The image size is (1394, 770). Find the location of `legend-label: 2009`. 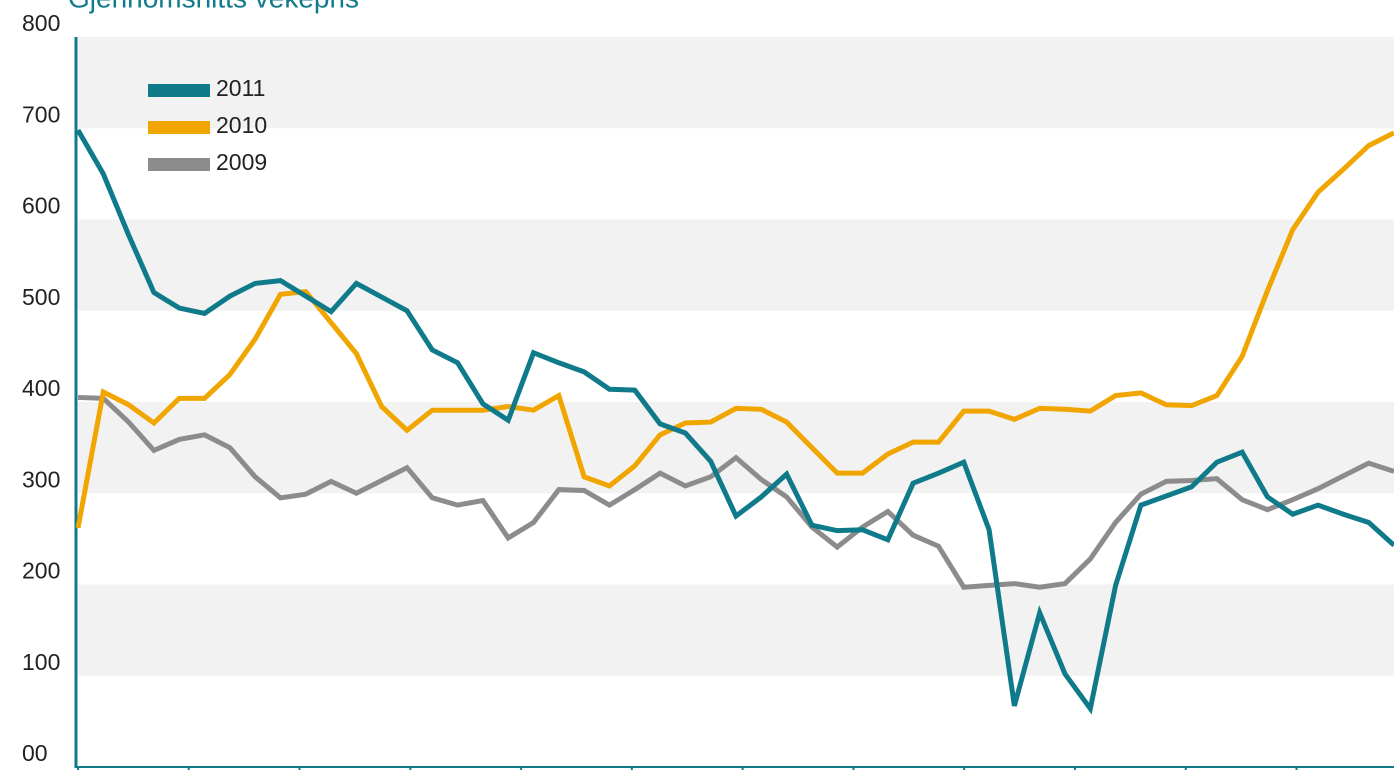

legend-label: 2009 is located at coordinates (241, 162).